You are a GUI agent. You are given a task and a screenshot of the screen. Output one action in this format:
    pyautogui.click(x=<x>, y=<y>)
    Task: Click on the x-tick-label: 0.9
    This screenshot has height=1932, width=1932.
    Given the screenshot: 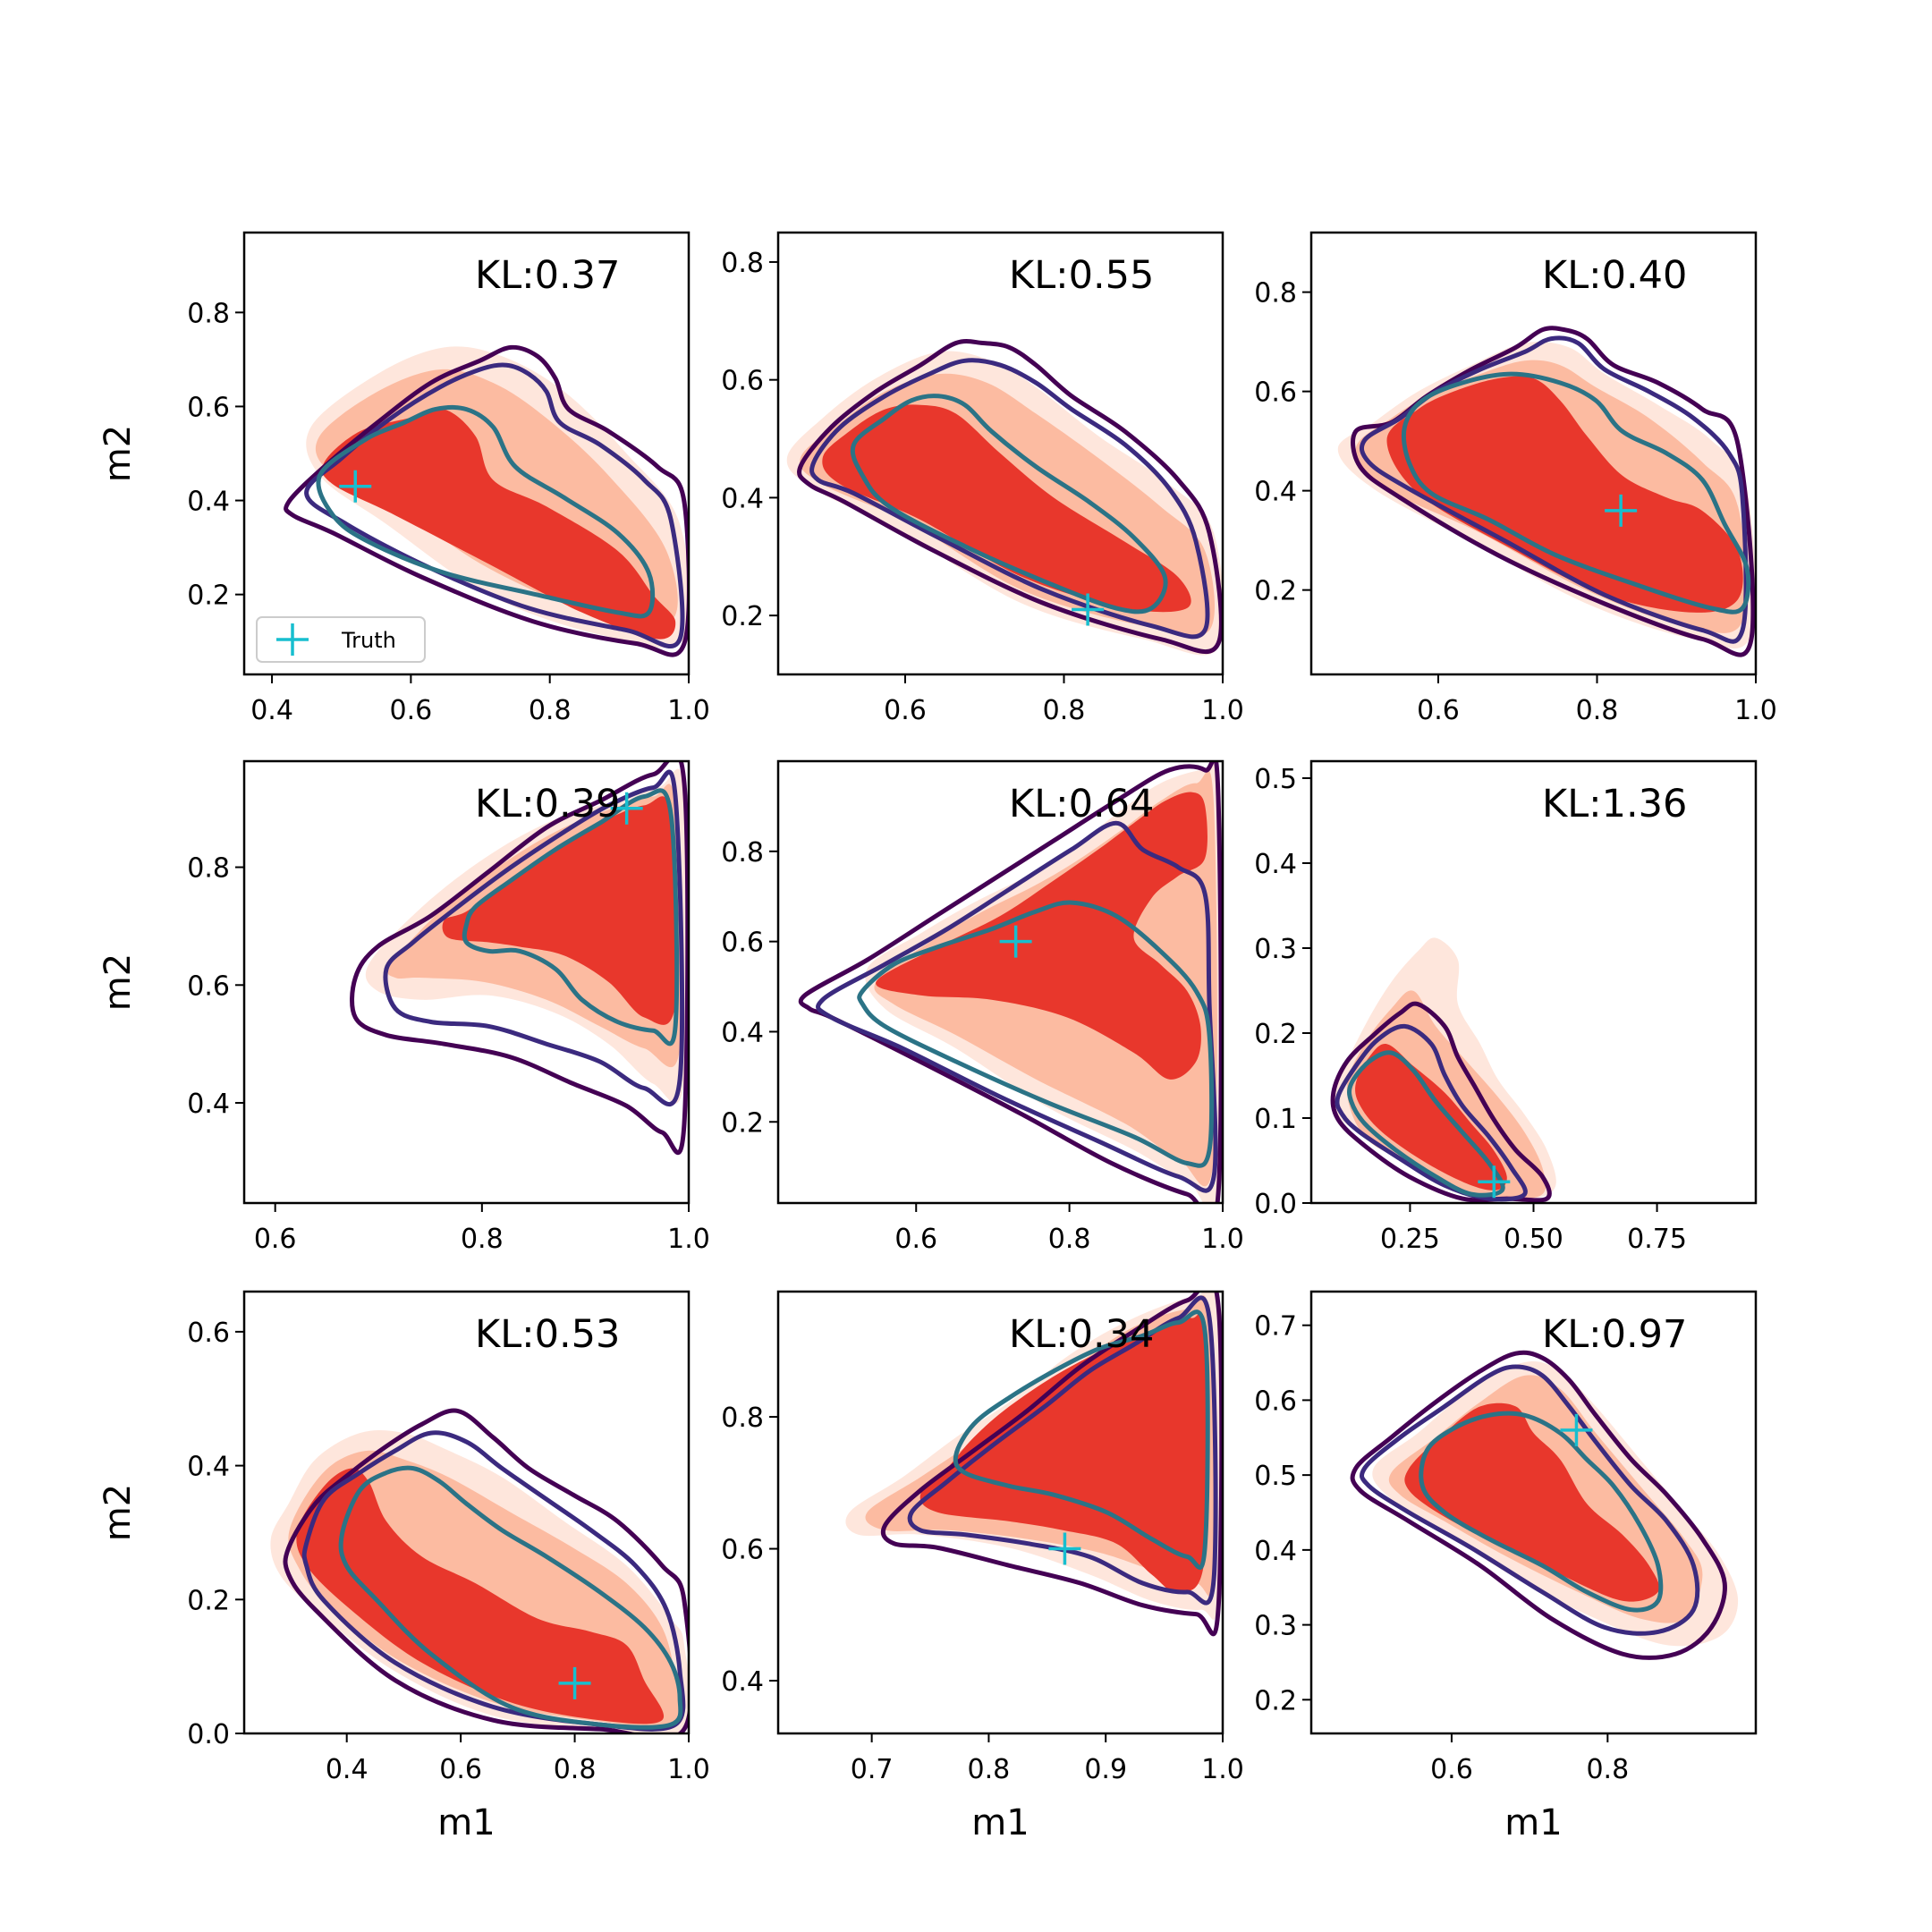 What is the action you would take?
    pyautogui.click(x=1105, y=1769)
    